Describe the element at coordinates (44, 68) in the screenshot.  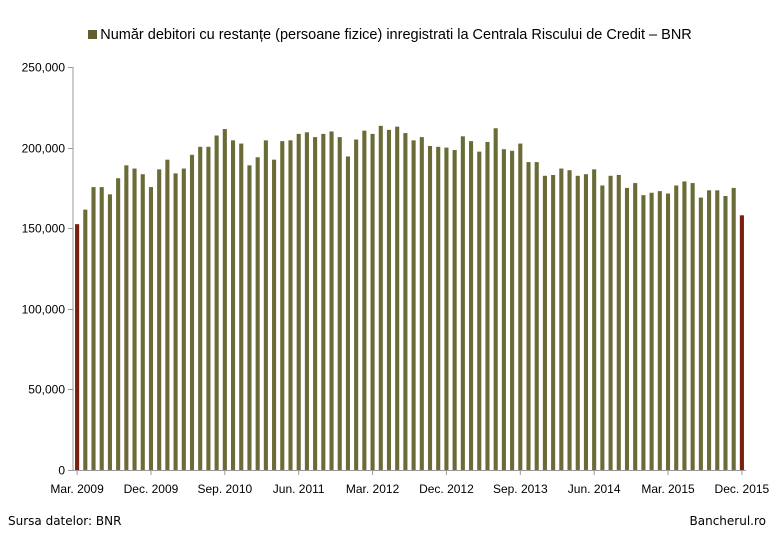
I see `y-tick-label: 250,000` at that location.